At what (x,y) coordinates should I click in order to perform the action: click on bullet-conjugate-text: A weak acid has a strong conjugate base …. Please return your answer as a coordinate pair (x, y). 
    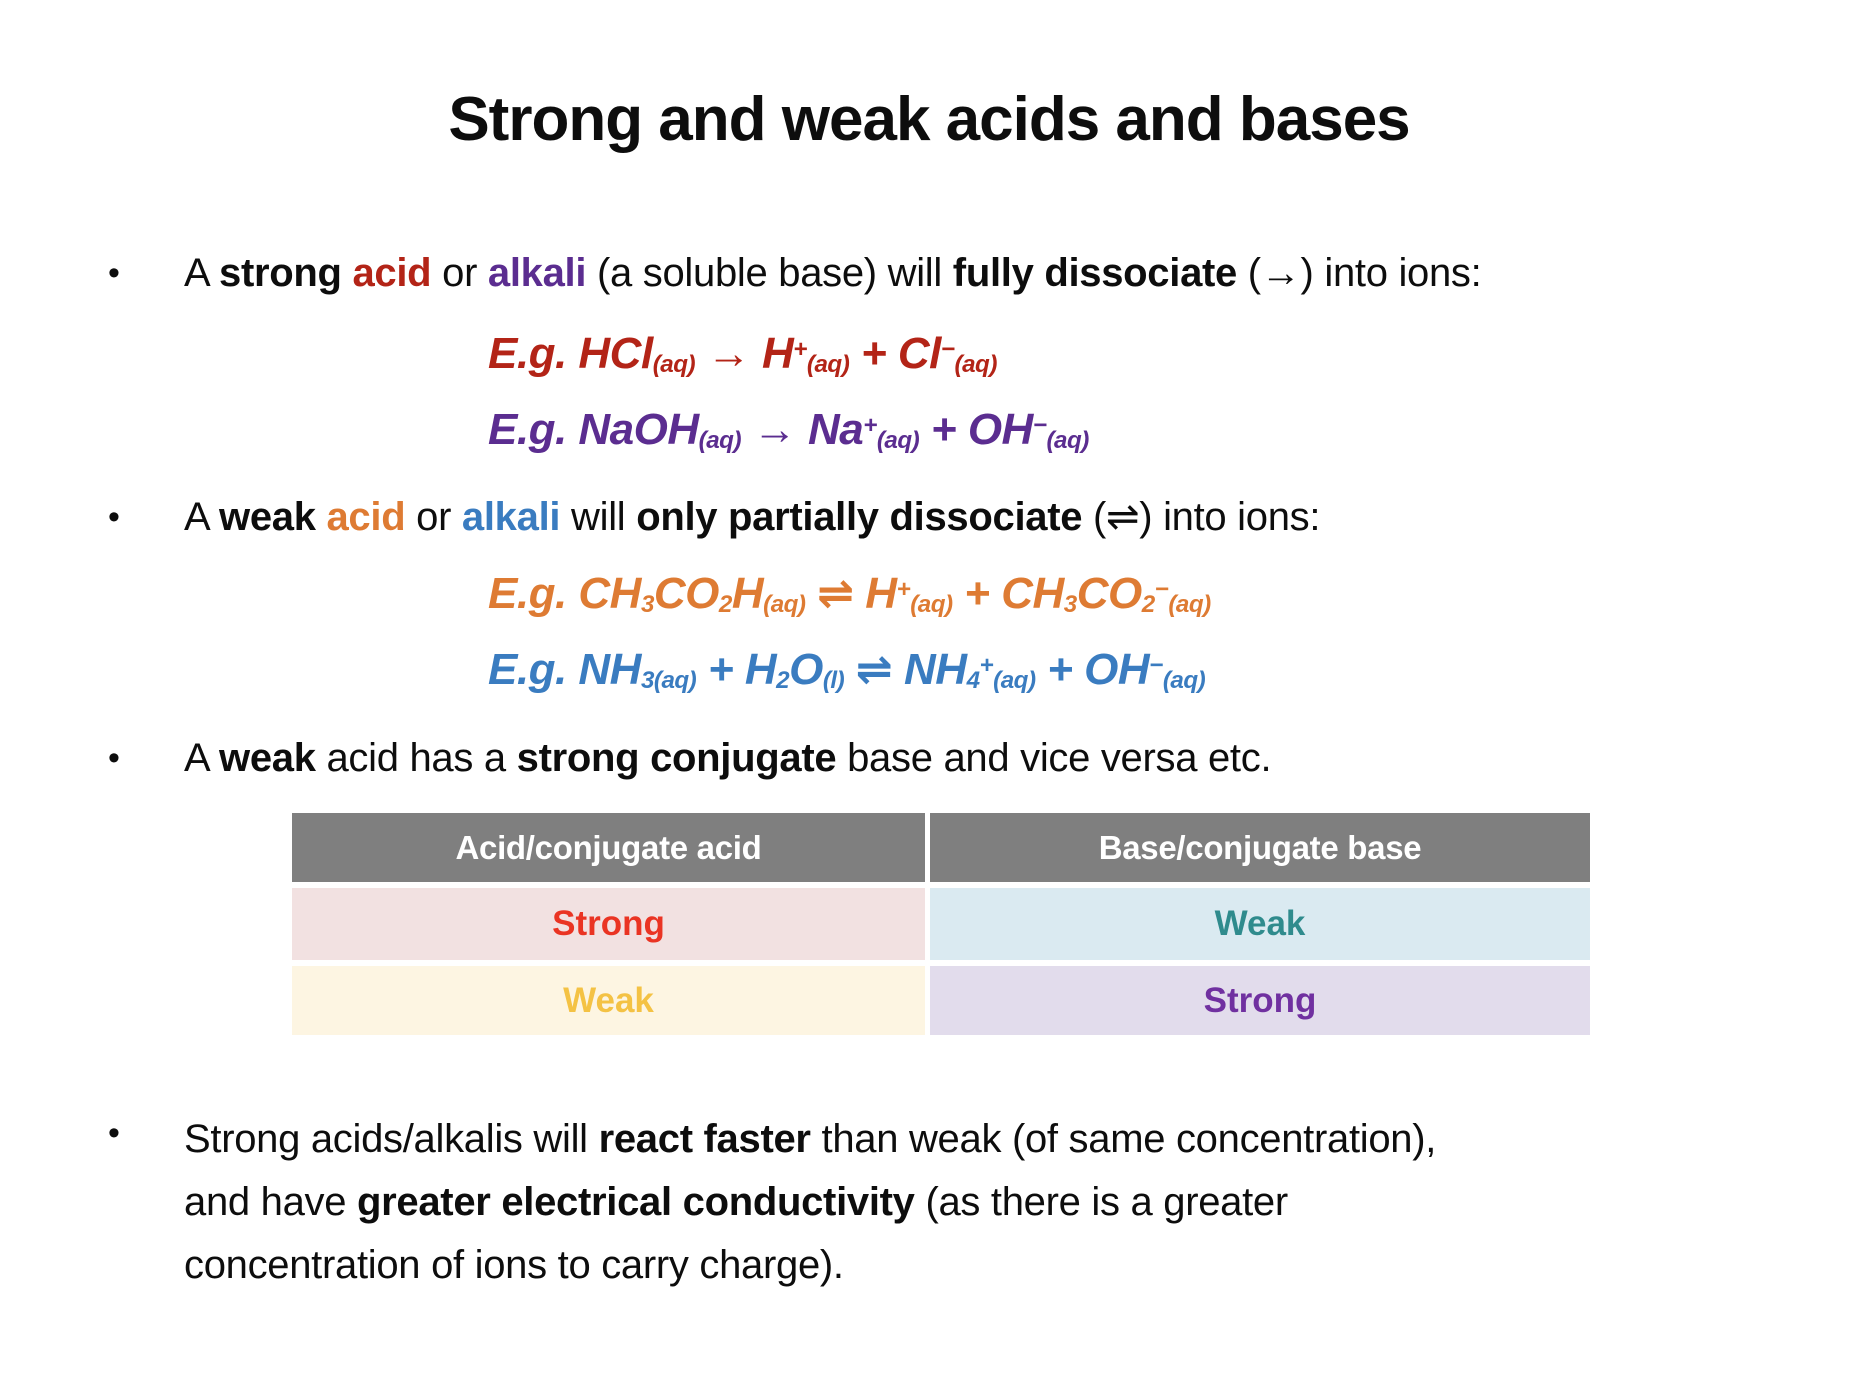
    Looking at the image, I should click on (728, 758).